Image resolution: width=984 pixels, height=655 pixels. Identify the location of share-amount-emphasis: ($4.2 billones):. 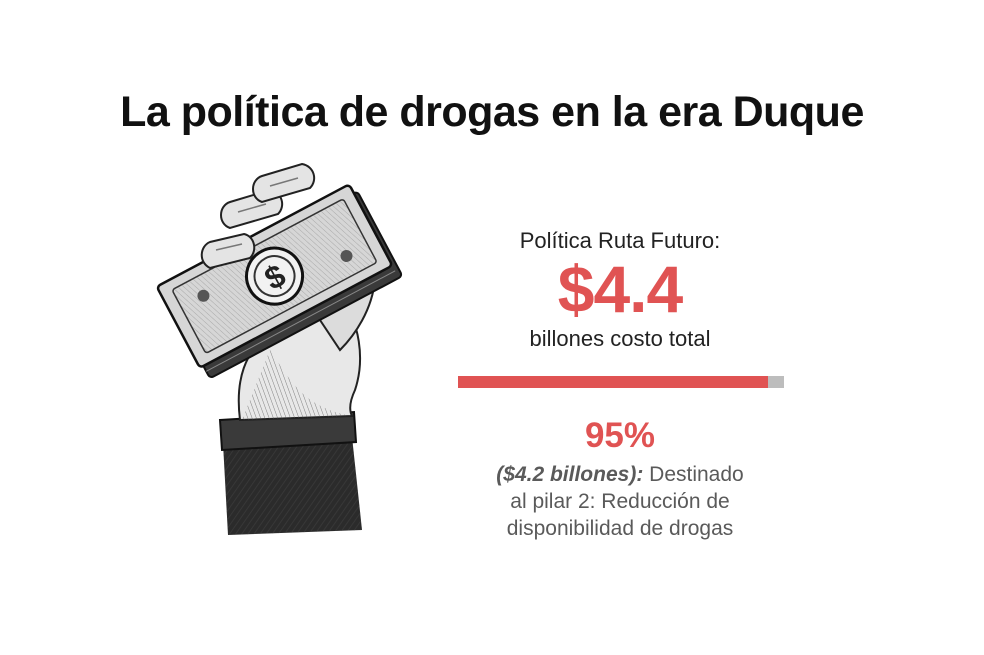
(570, 474).